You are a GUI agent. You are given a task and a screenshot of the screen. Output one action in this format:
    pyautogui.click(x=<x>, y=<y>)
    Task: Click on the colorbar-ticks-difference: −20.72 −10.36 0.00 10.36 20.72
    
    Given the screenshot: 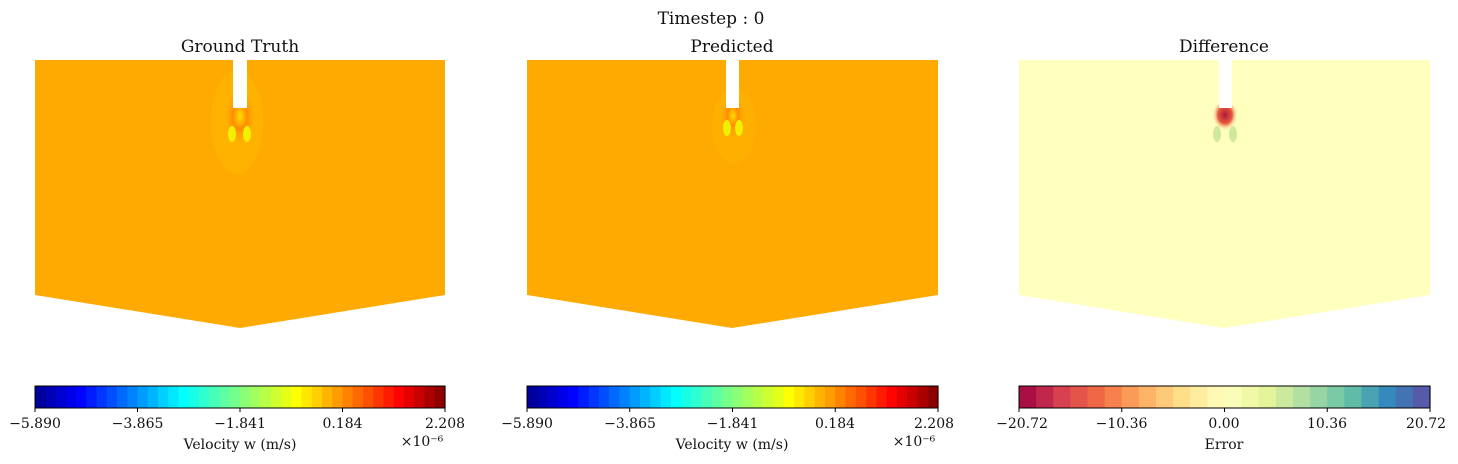 What is the action you would take?
    pyautogui.click(x=1221, y=424)
    